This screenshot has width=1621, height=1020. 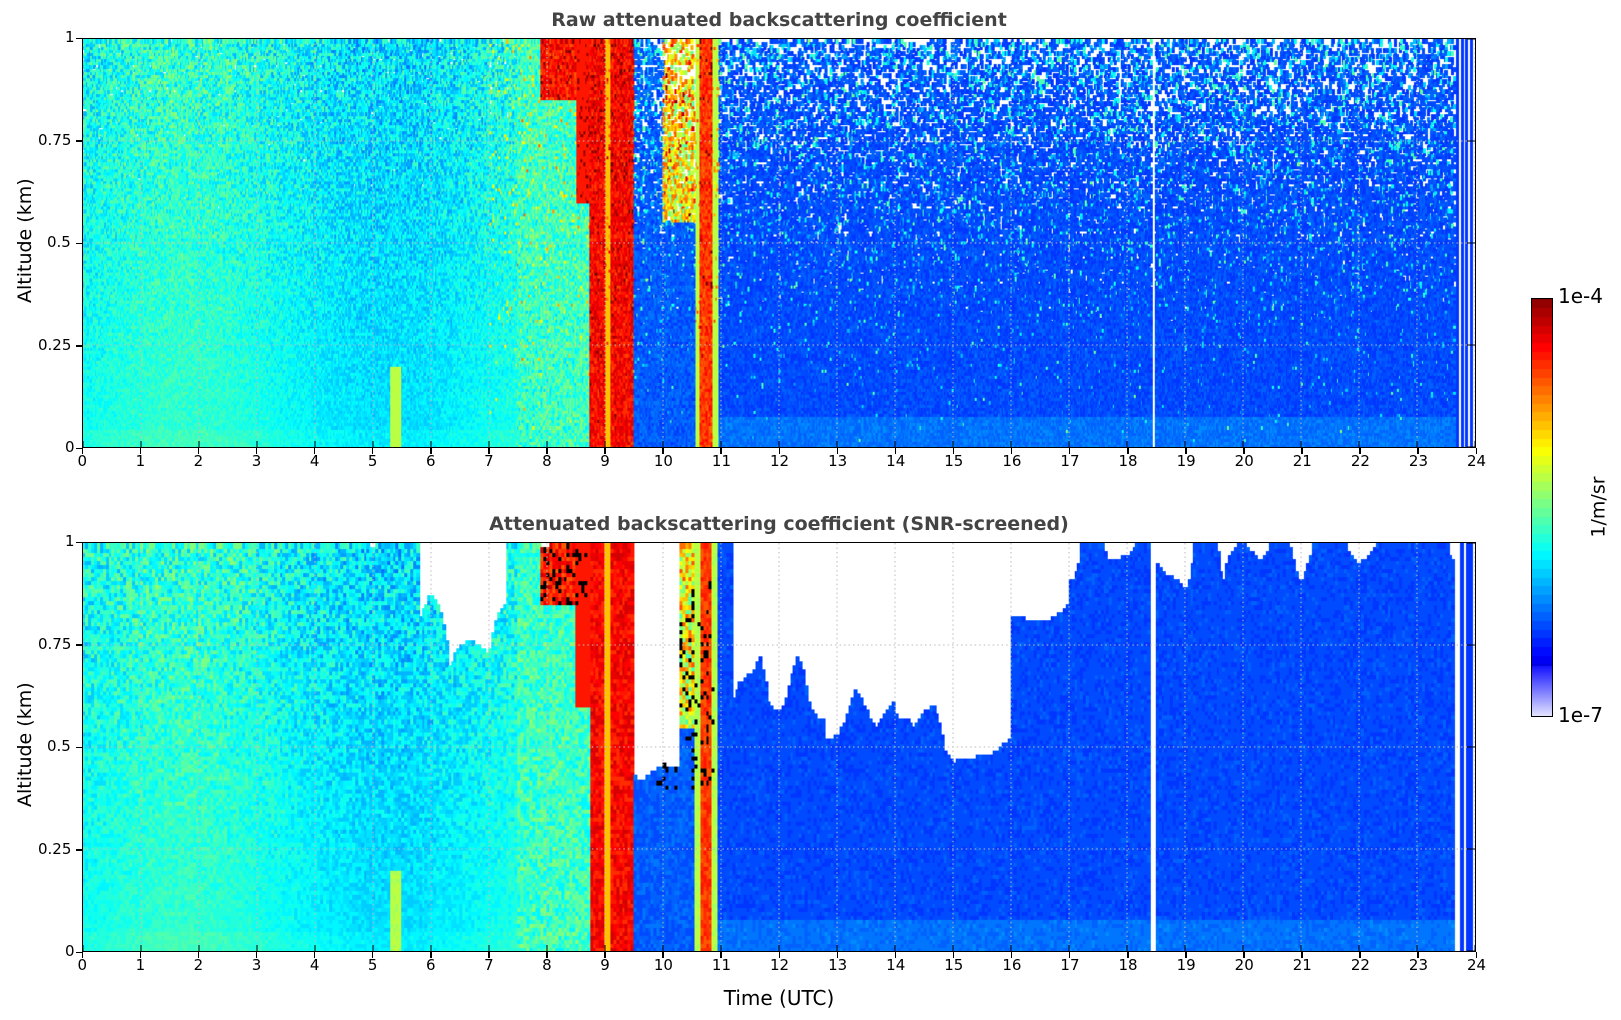 What do you see at coordinates (1418, 965) in the screenshot?
I see `x-tick-label: 23` at bounding box center [1418, 965].